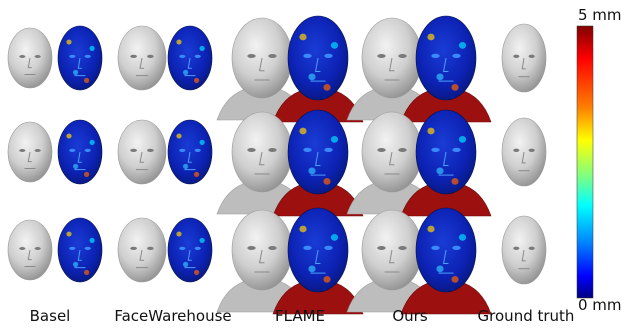 Image resolution: width=622 pixels, height=328 pixels. Describe the element at coordinates (600, 15) in the screenshot. I see `colorbar-max-label: 5 mm` at that location.